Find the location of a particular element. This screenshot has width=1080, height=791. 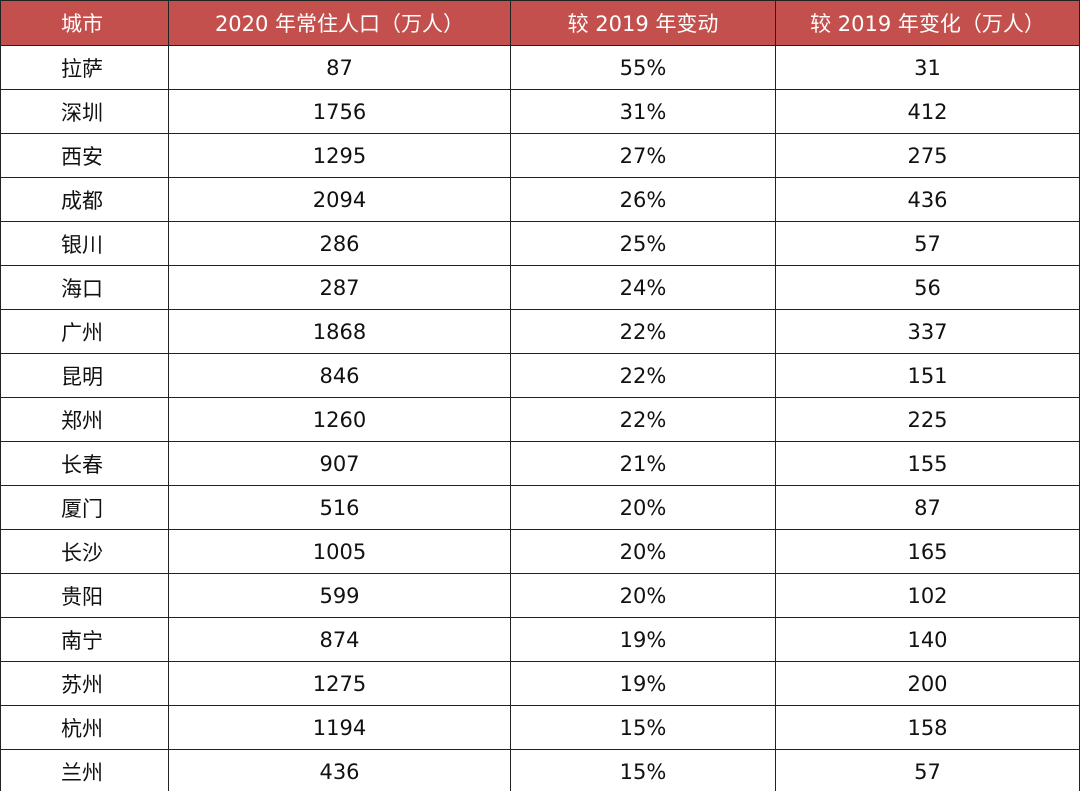

header-cell: 较 2019 年变动 is located at coordinates (643, 23).